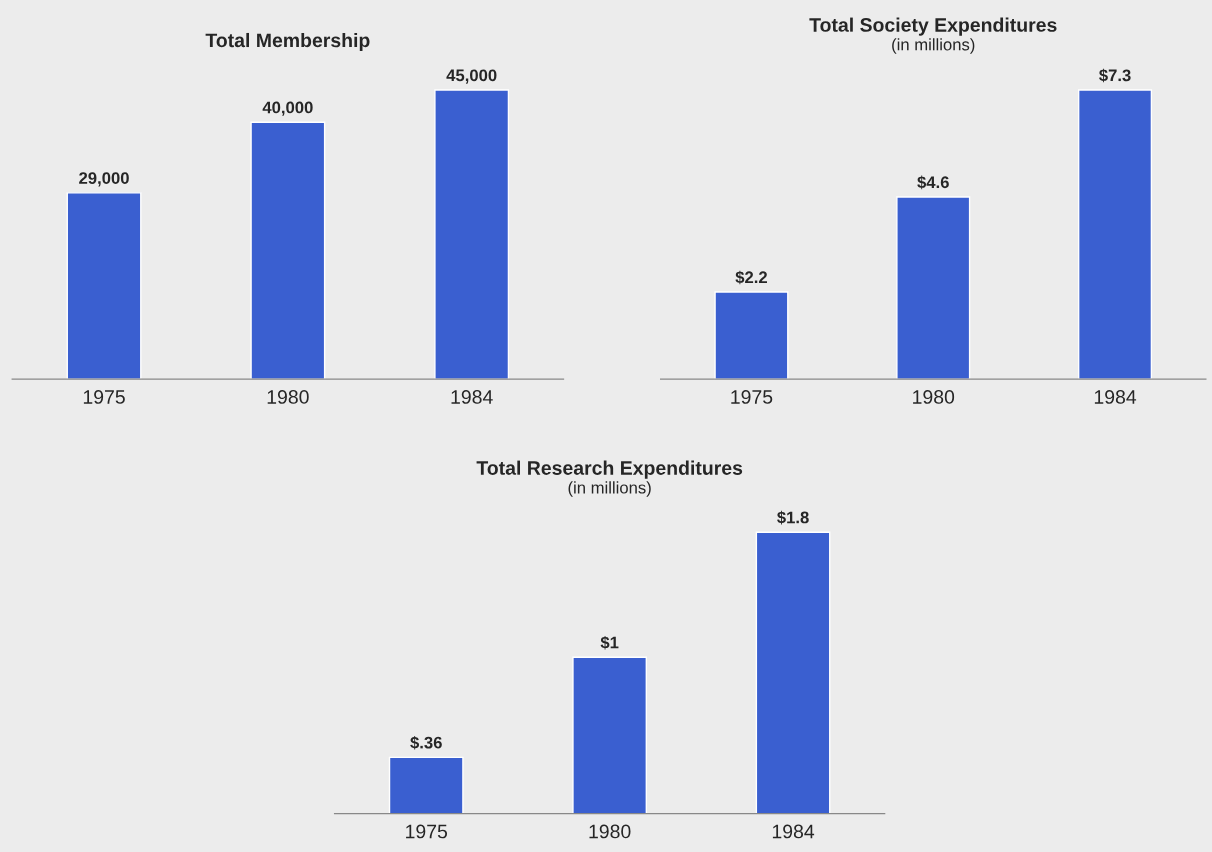 This screenshot has width=1212, height=852. I want to click on chart-title: Total Society Expenditures, so click(933, 26).